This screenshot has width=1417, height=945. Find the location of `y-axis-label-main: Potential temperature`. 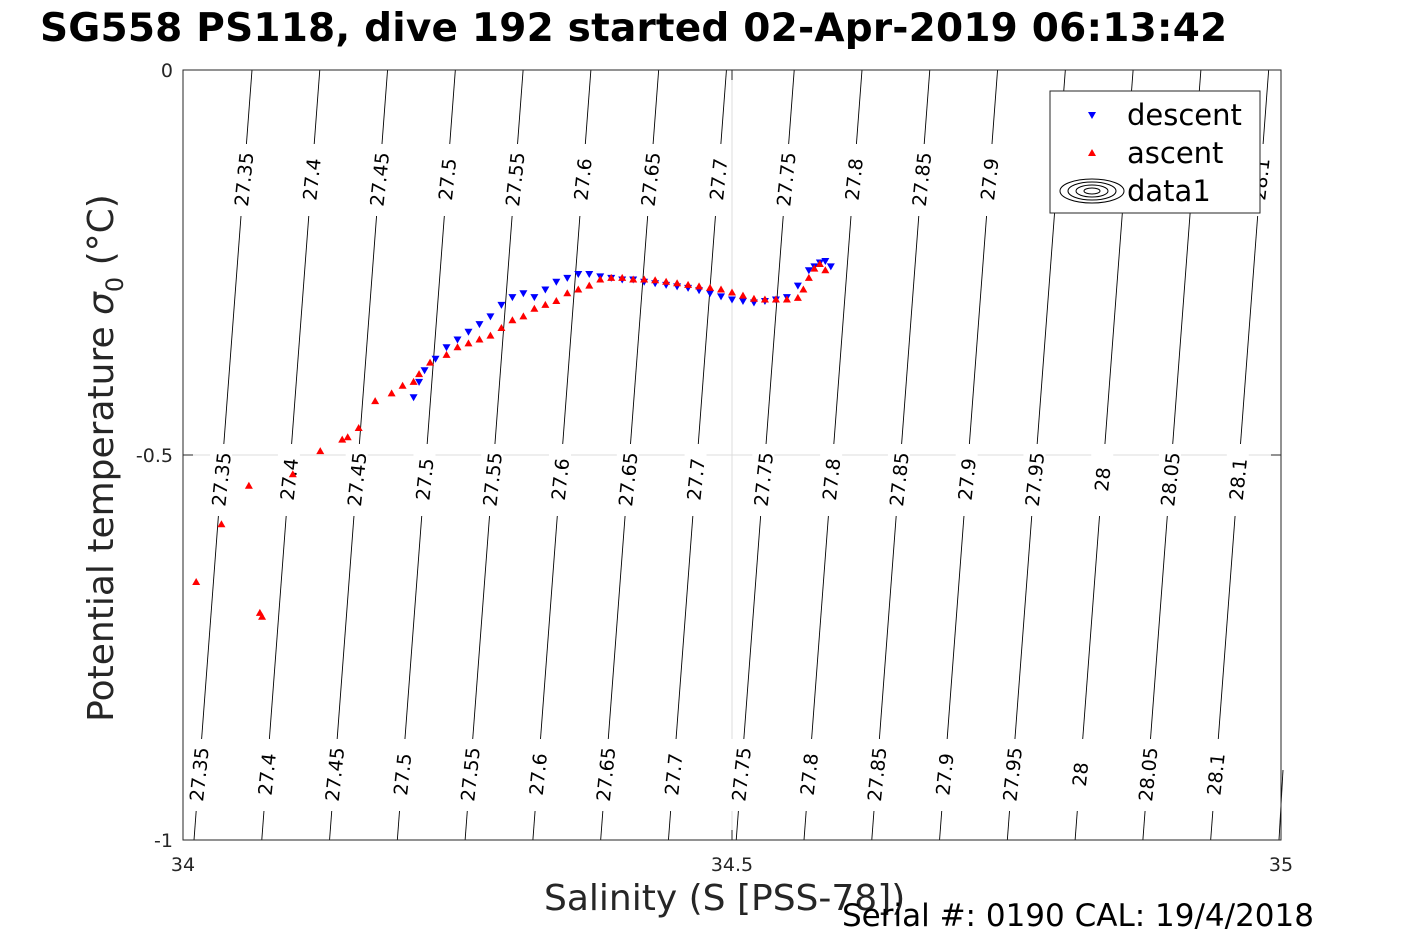

y-axis-label-main: Potential temperature is located at coordinates (101, 518).